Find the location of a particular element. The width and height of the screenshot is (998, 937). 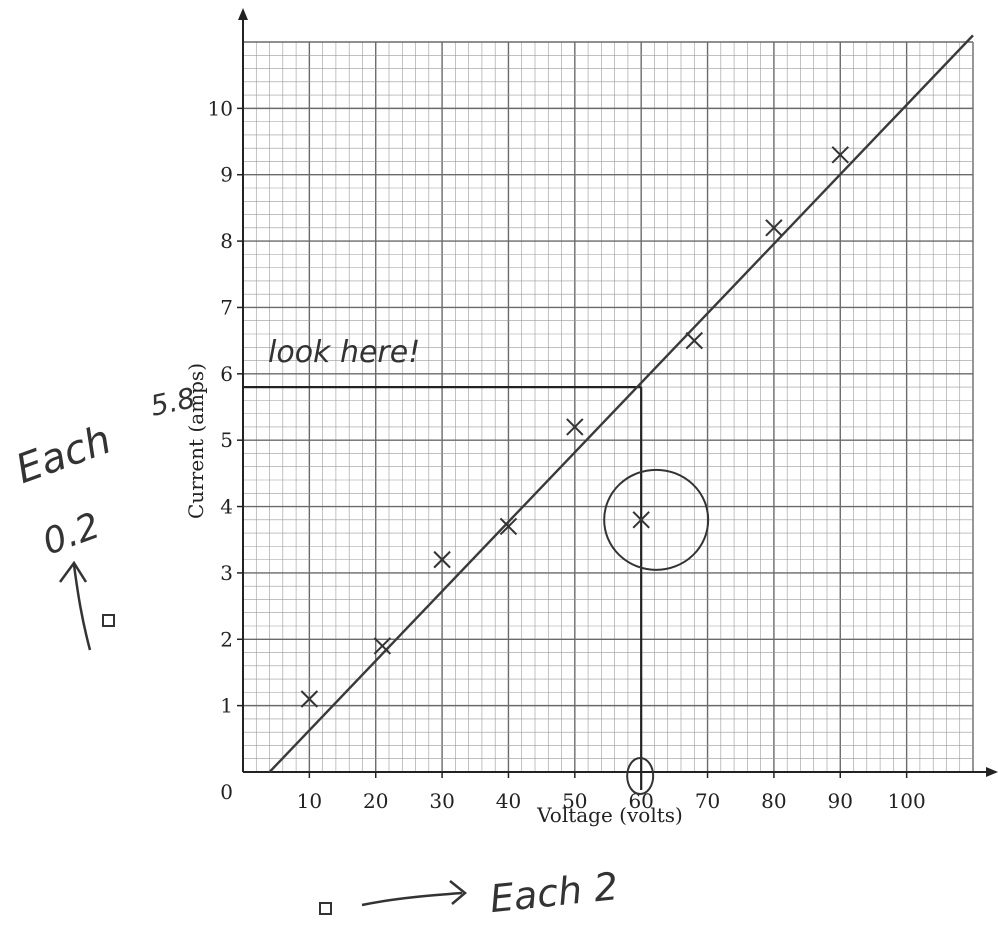

y-tick-label: 10 is located at coordinates (220, 108).